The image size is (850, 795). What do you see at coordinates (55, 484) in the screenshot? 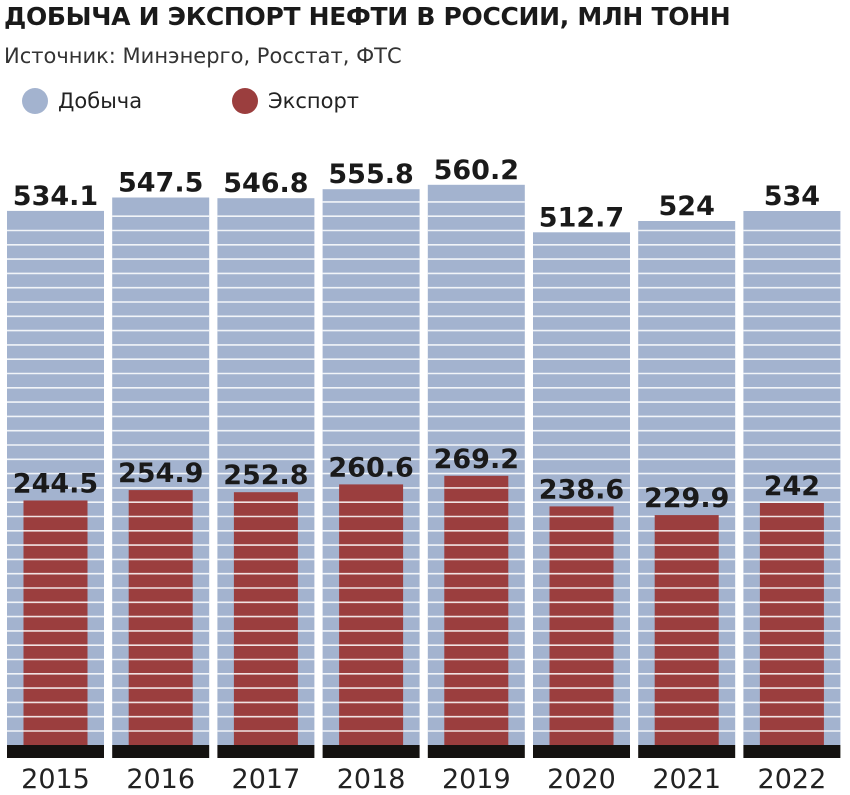
I see `export-value-label-2015: 244.5` at bounding box center [55, 484].